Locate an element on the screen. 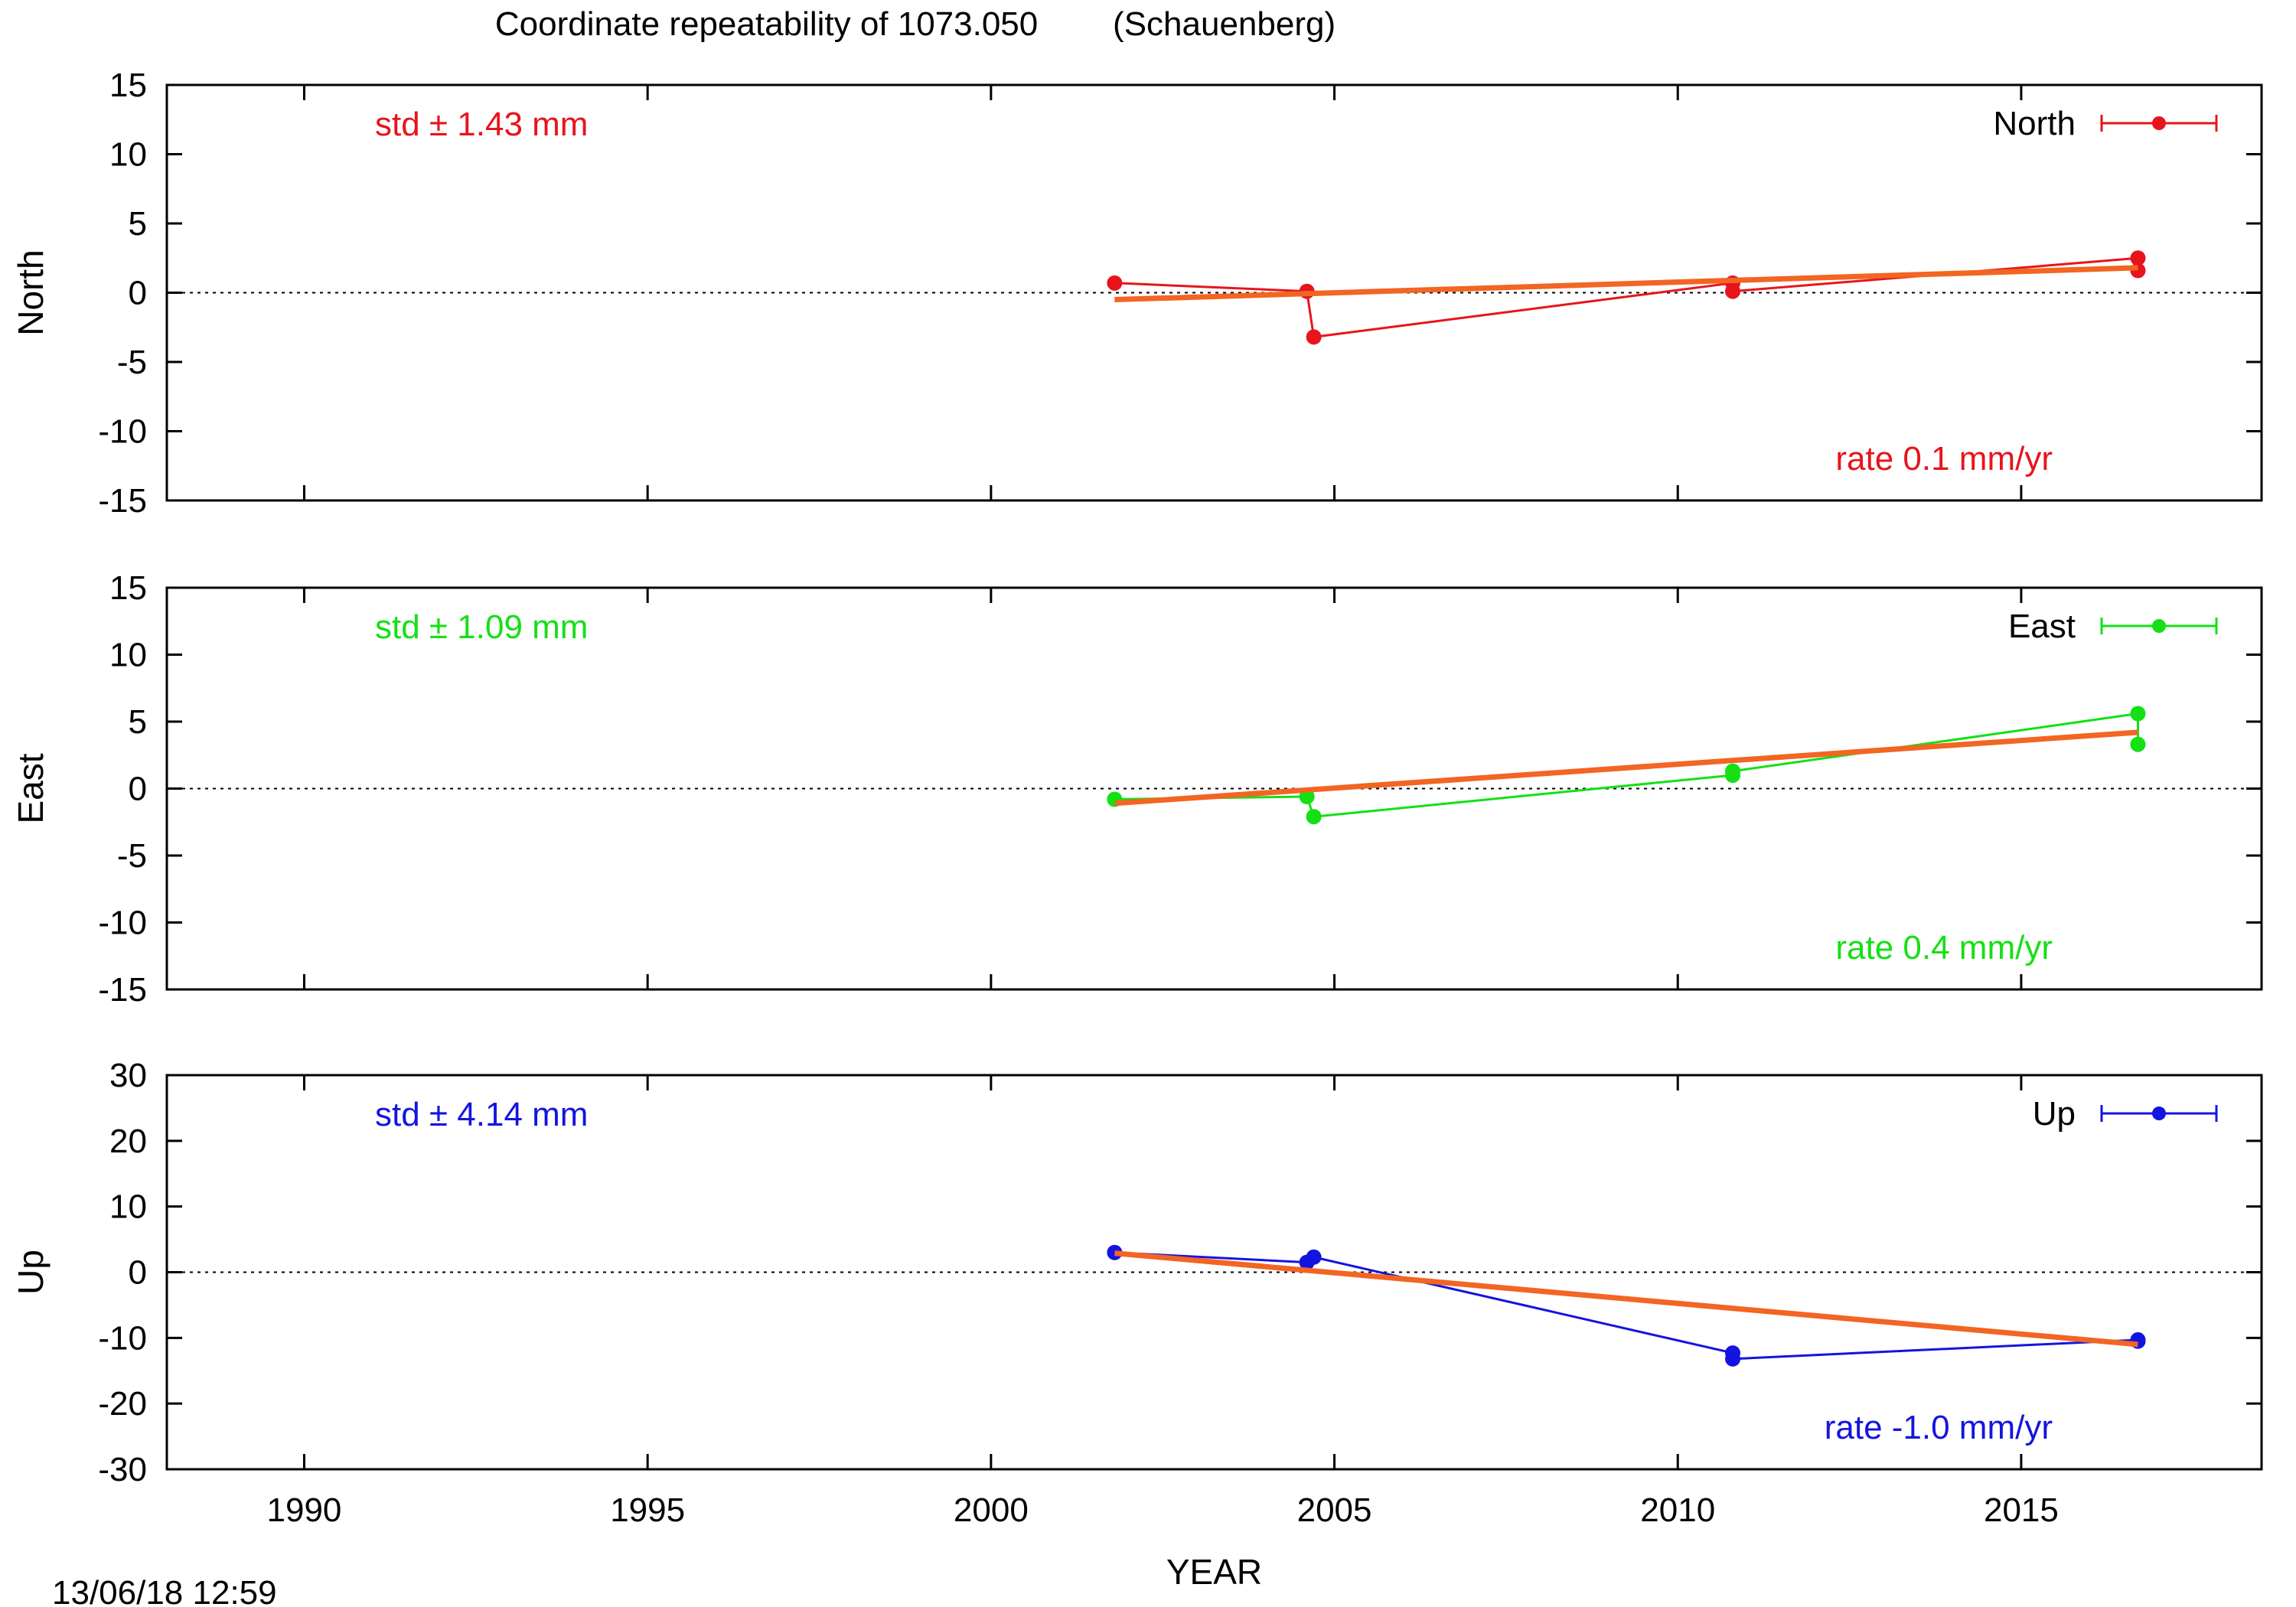 The image size is (2296, 1607). x-tick-label: 2015 is located at coordinates (2021, 1510).